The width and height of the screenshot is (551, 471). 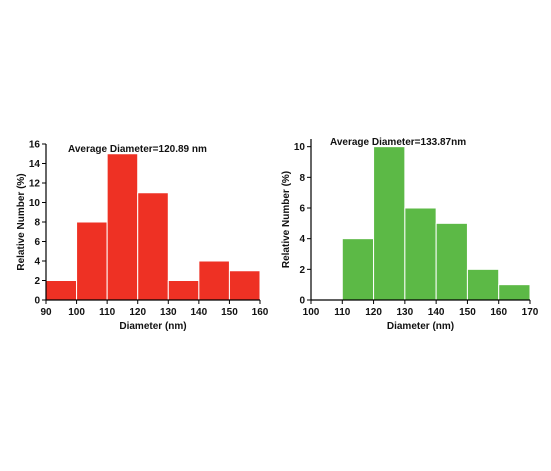 What do you see at coordinates (260, 312) in the screenshot?
I see `left-x-tick-label-7: 160` at bounding box center [260, 312].